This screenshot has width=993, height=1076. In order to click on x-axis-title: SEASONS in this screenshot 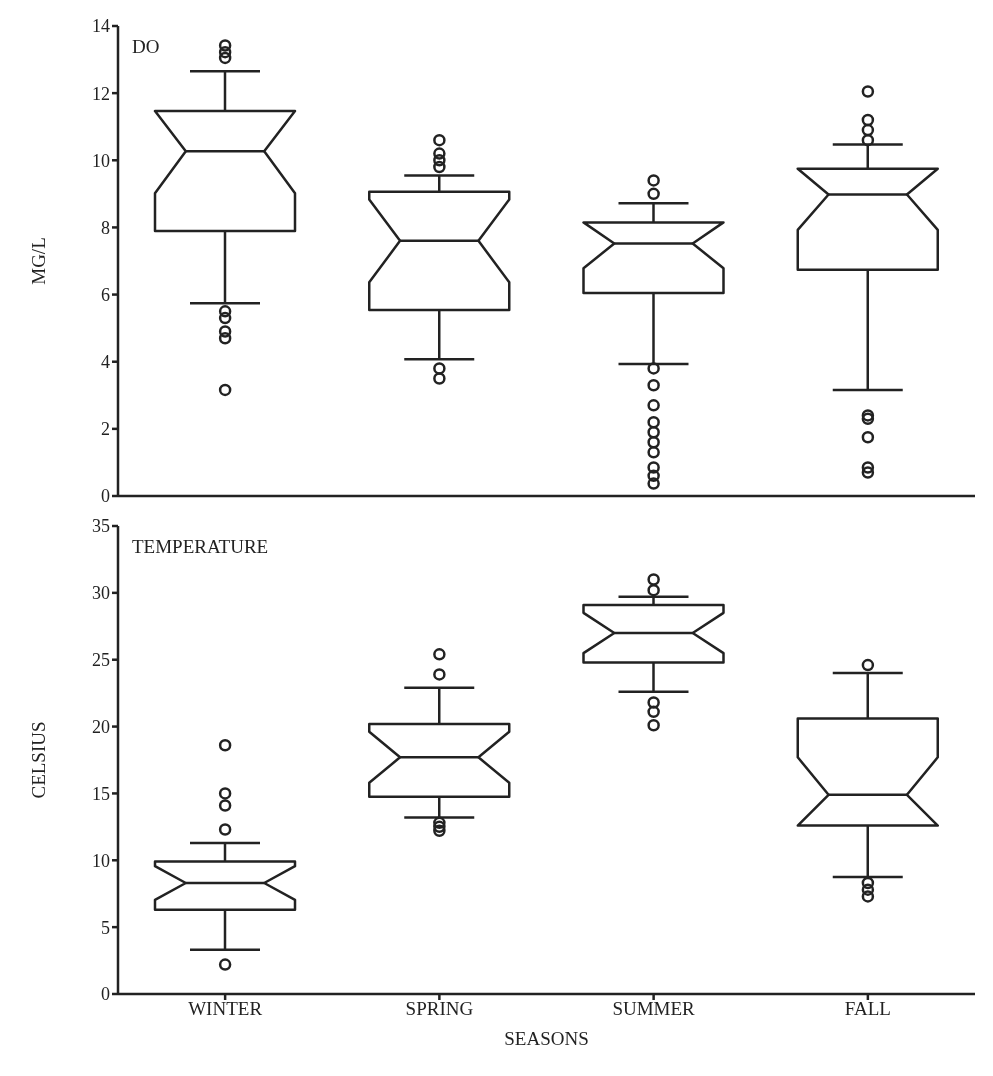, I will do `click(546, 1039)`.